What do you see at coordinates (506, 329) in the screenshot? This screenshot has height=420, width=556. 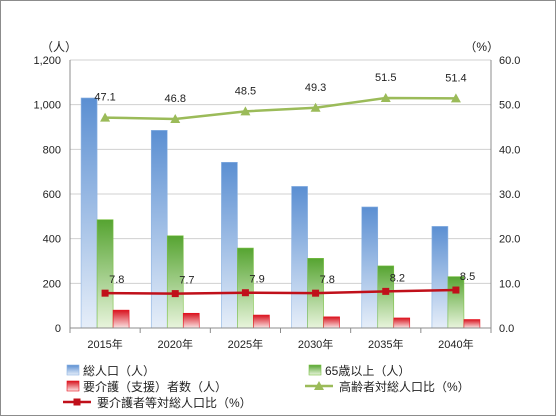 I see `y-right-tick-label: 0.0` at bounding box center [506, 329].